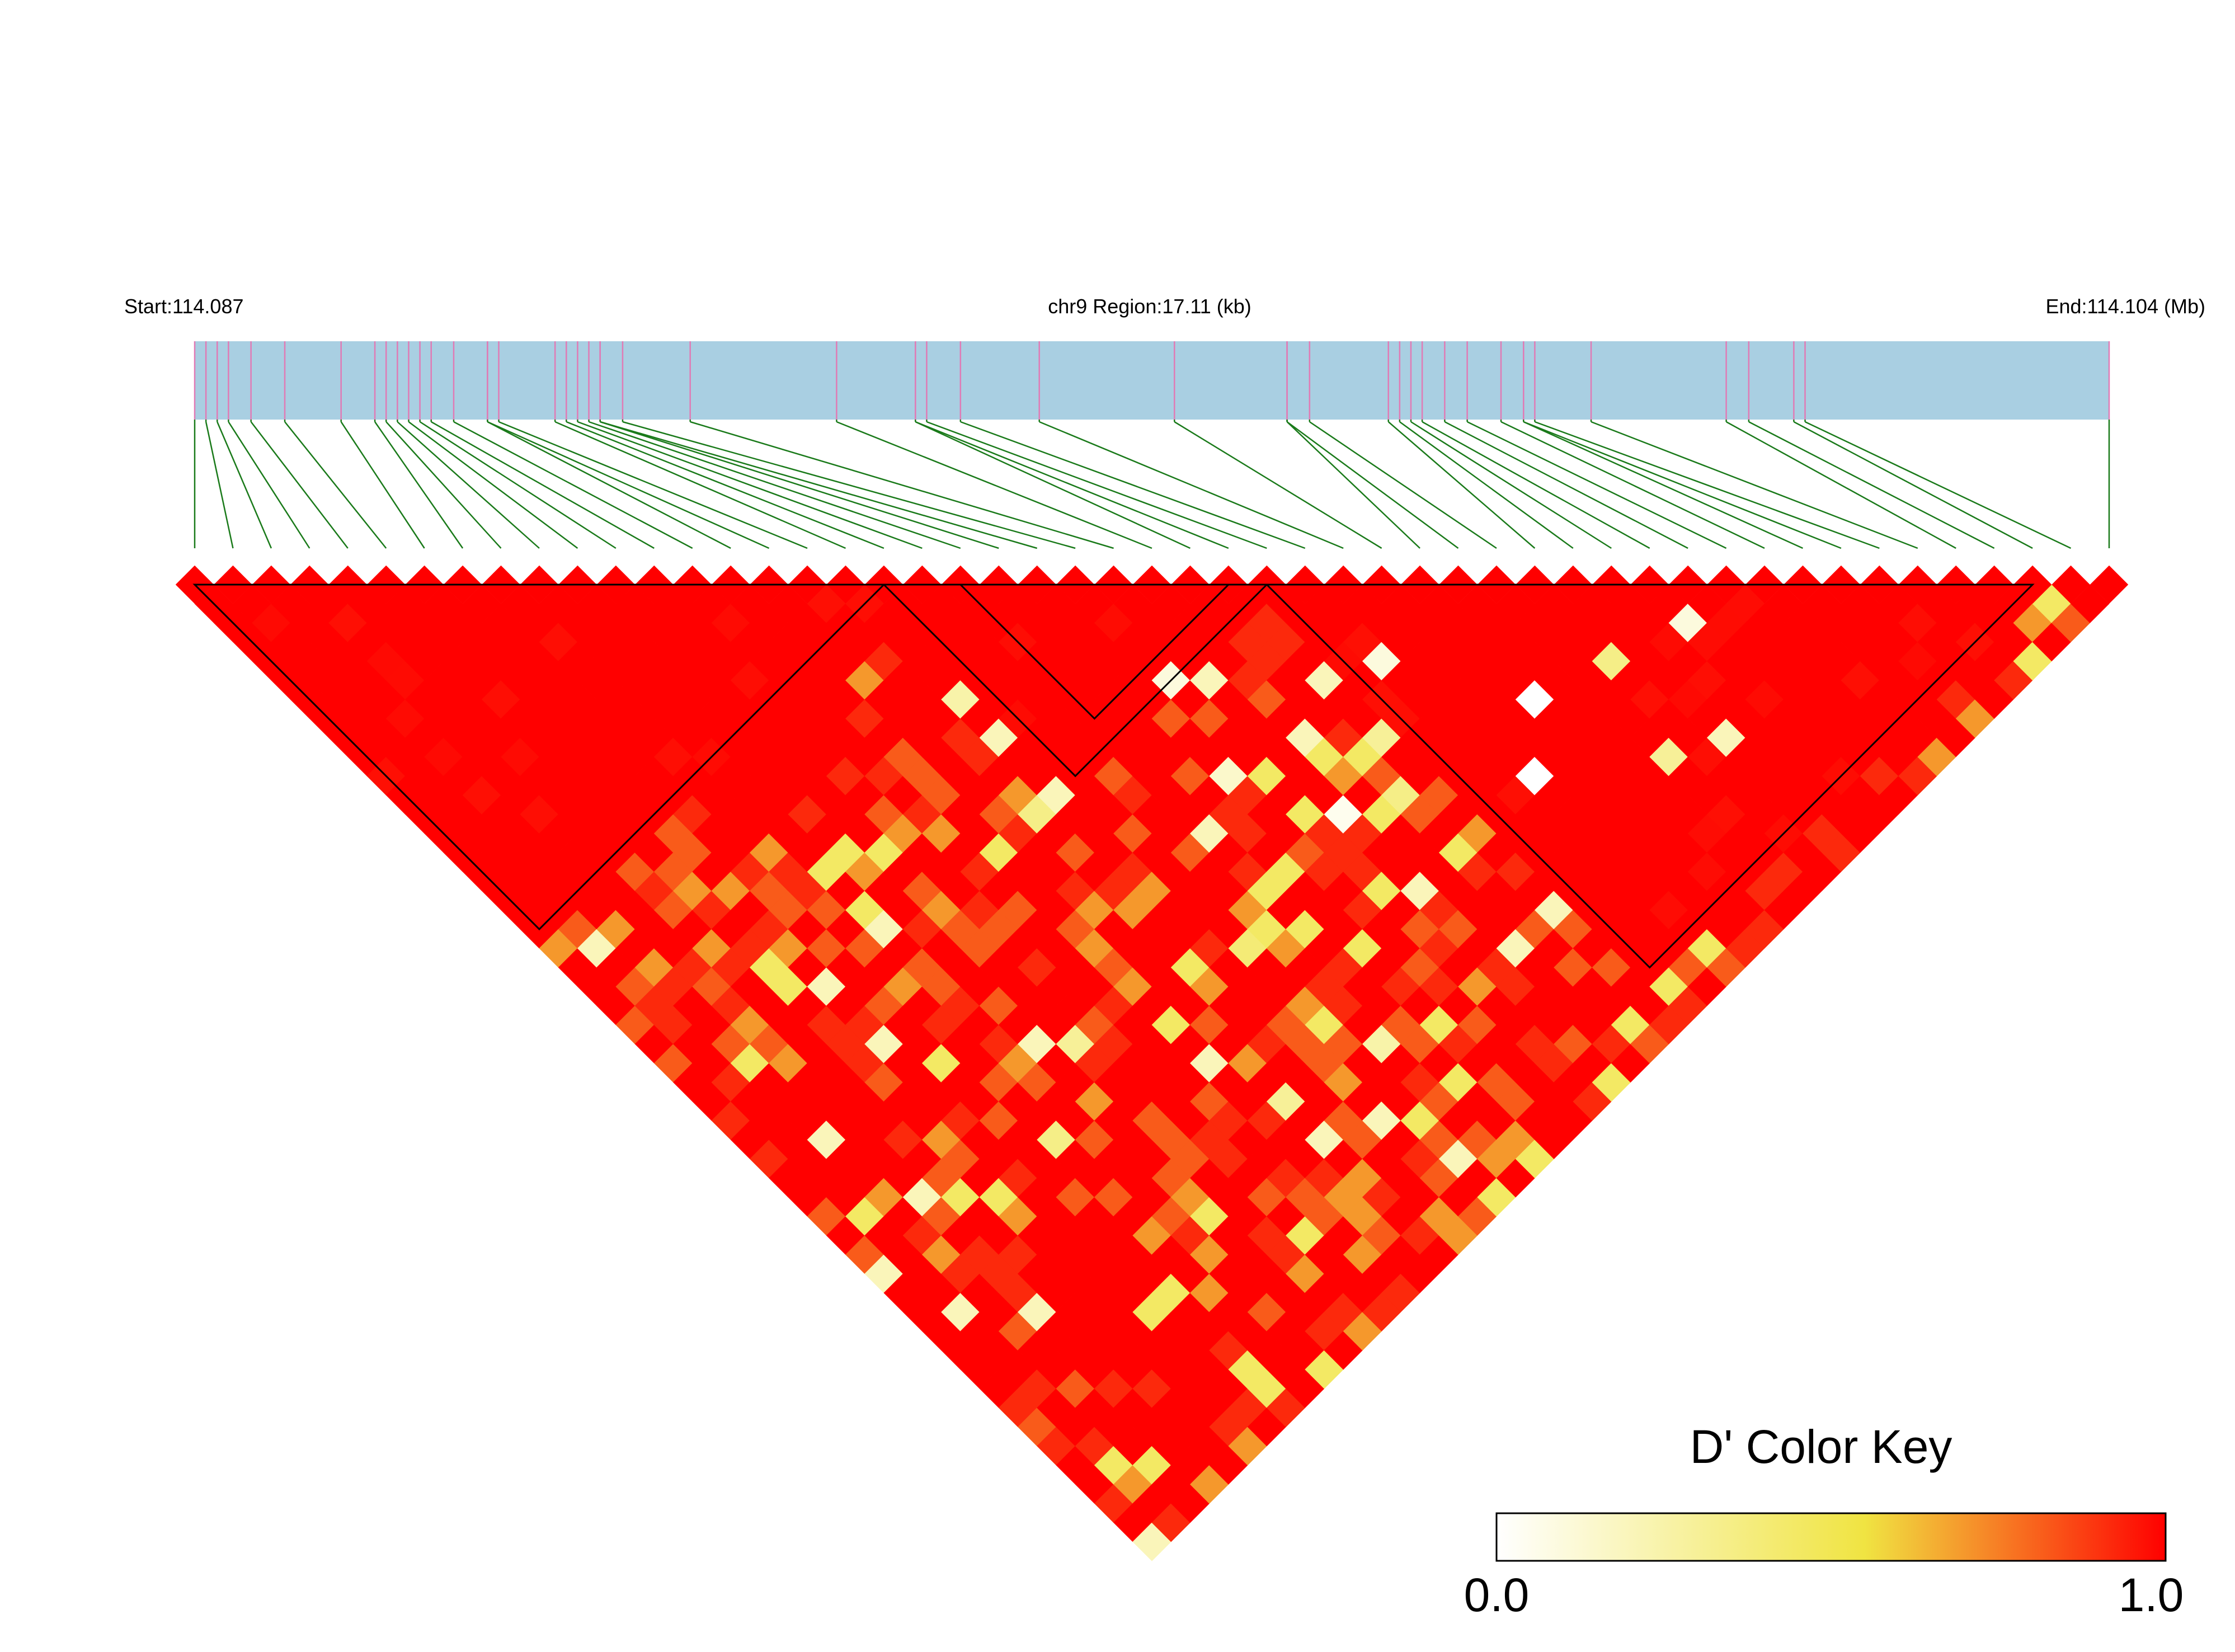 This screenshot has height=1652, width=2235. What do you see at coordinates (2151, 1595) in the screenshot?
I see `color-key-max-label: 1.0` at bounding box center [2151, 1595].